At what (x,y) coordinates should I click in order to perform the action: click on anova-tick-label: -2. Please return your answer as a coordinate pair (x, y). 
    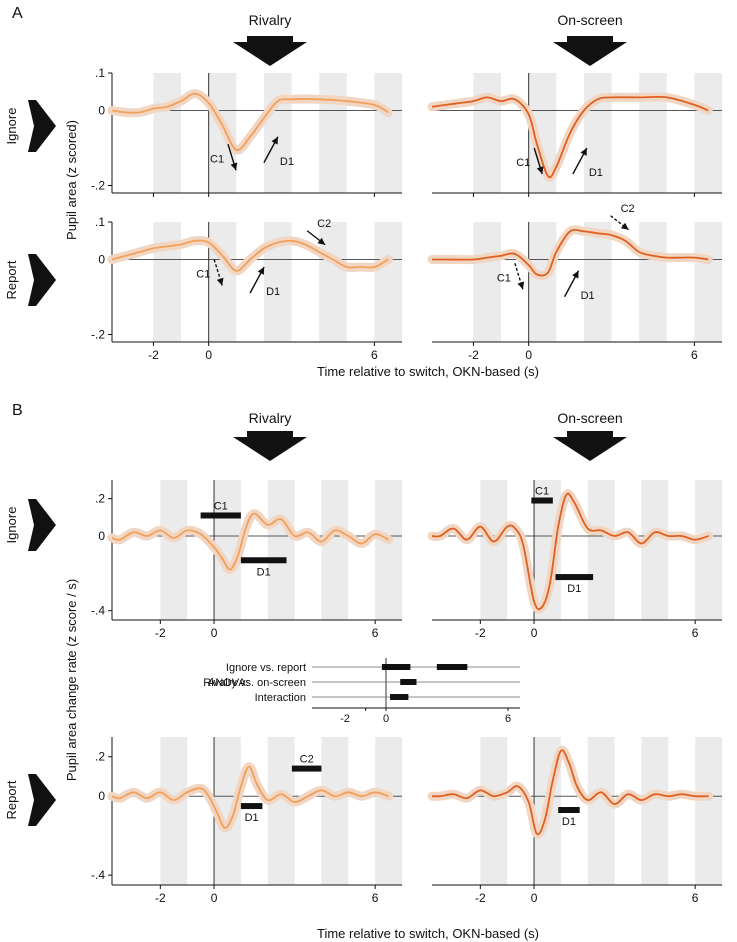
    Looking at the image, I should click on (345, 719).